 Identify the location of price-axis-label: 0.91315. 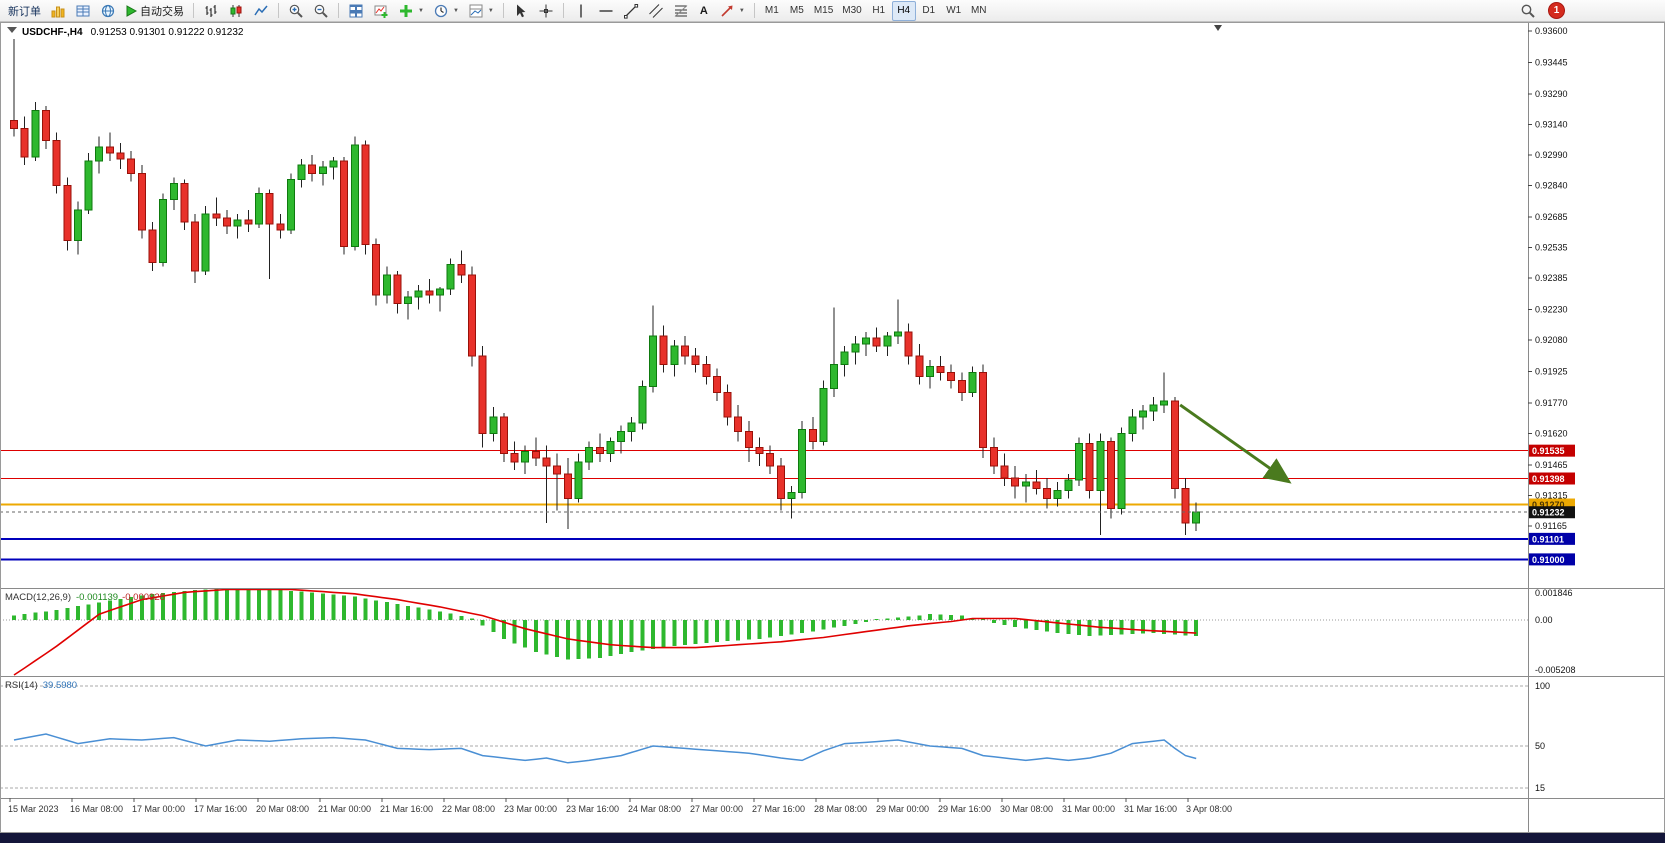
(1551, 495).